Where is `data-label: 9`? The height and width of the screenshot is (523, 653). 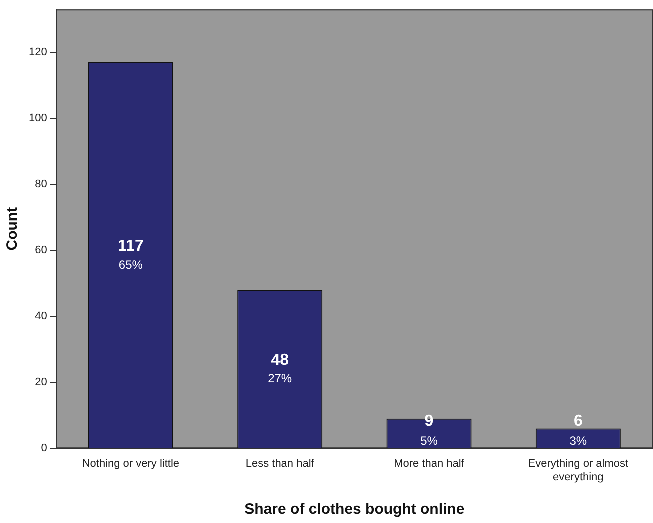 data-label: 9 is located at coordinates (429, 421).